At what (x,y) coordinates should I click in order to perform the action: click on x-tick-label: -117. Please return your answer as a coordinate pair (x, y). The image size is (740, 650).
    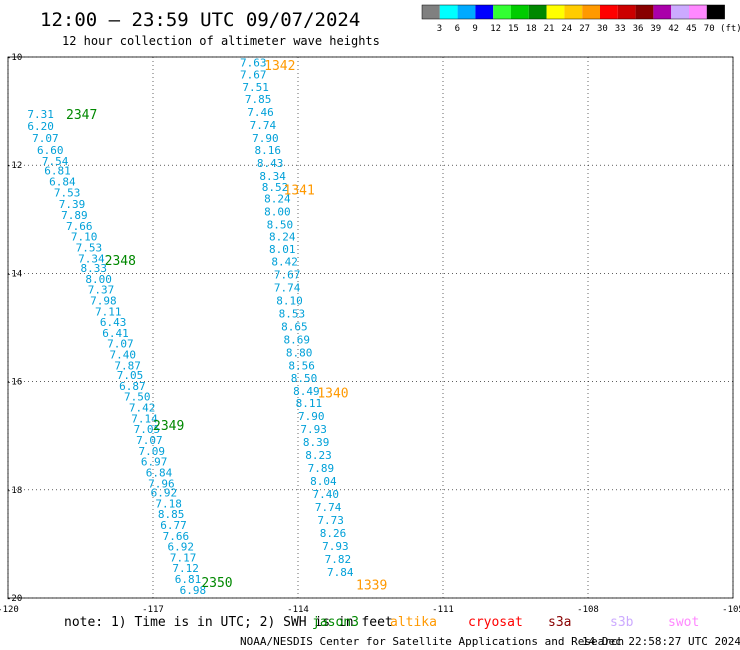
    Looking at the image, I should click on (153, 610).